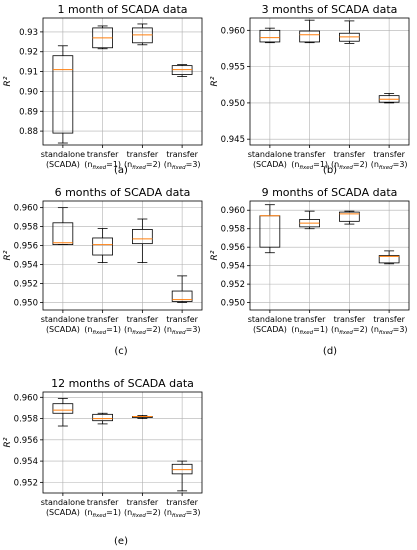  I want to click on panel-label: (b), so click(330, 170).